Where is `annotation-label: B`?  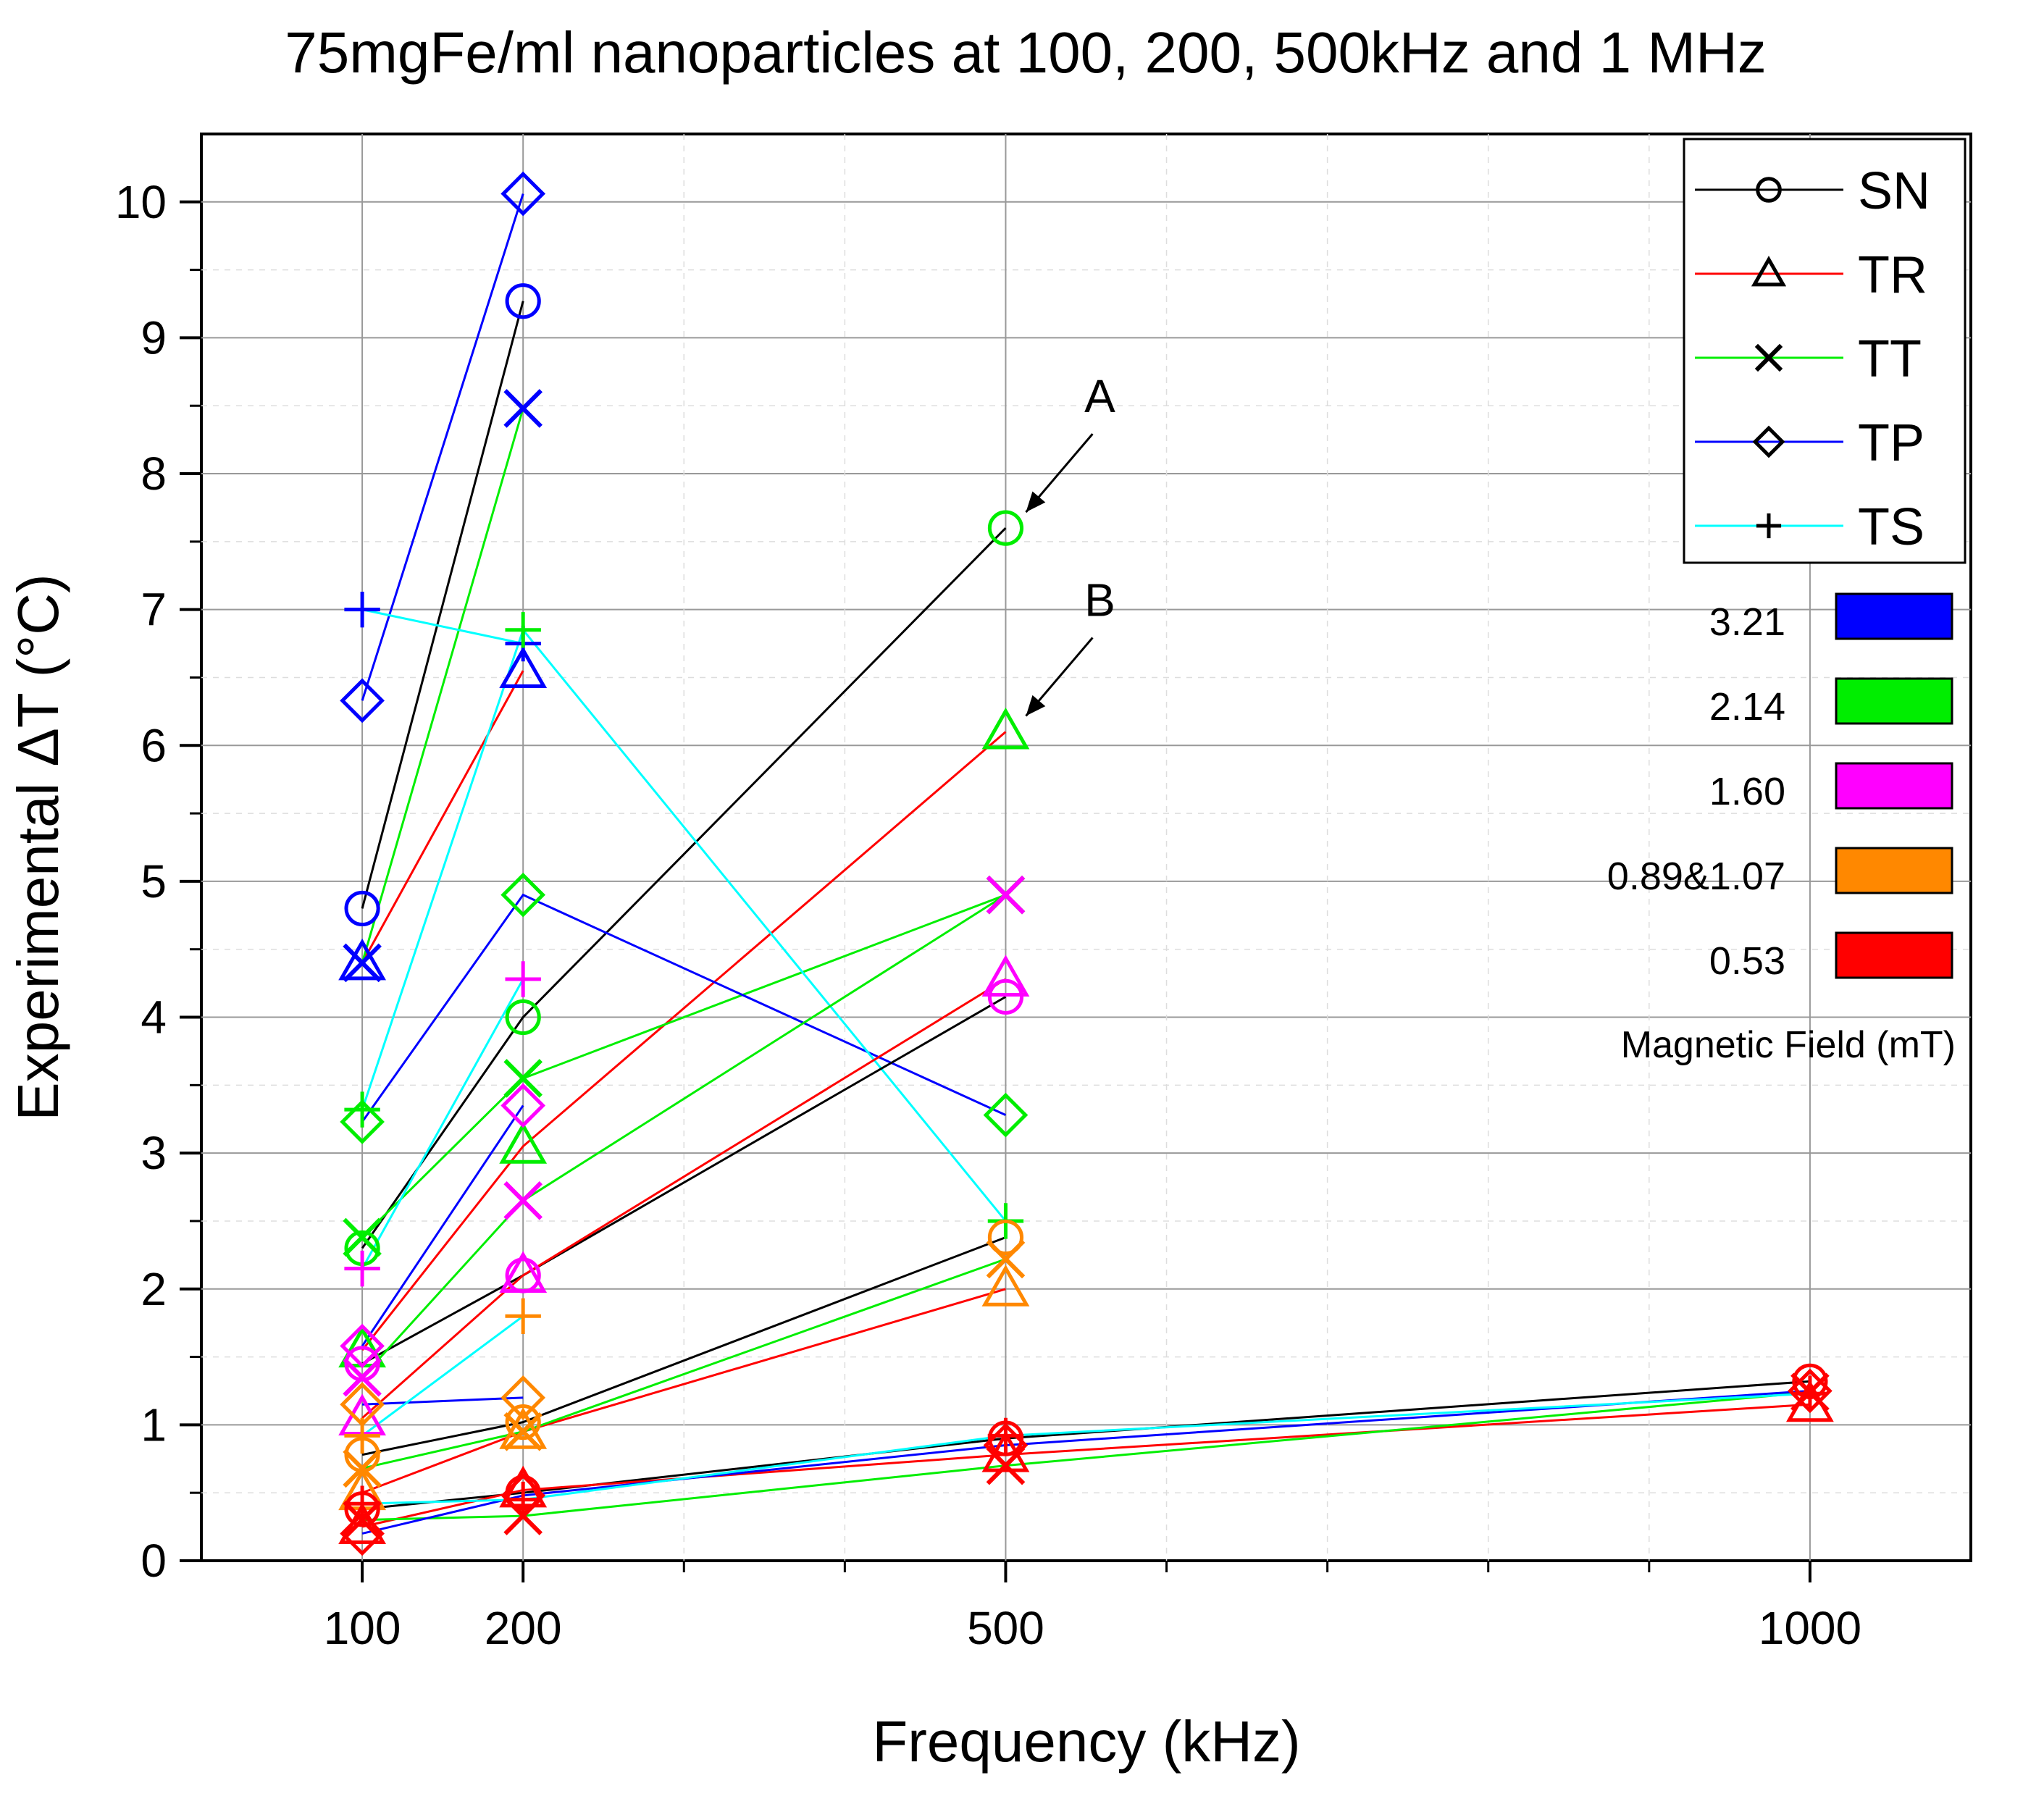 annotation-label: B is located at coordinates (1099, 600).